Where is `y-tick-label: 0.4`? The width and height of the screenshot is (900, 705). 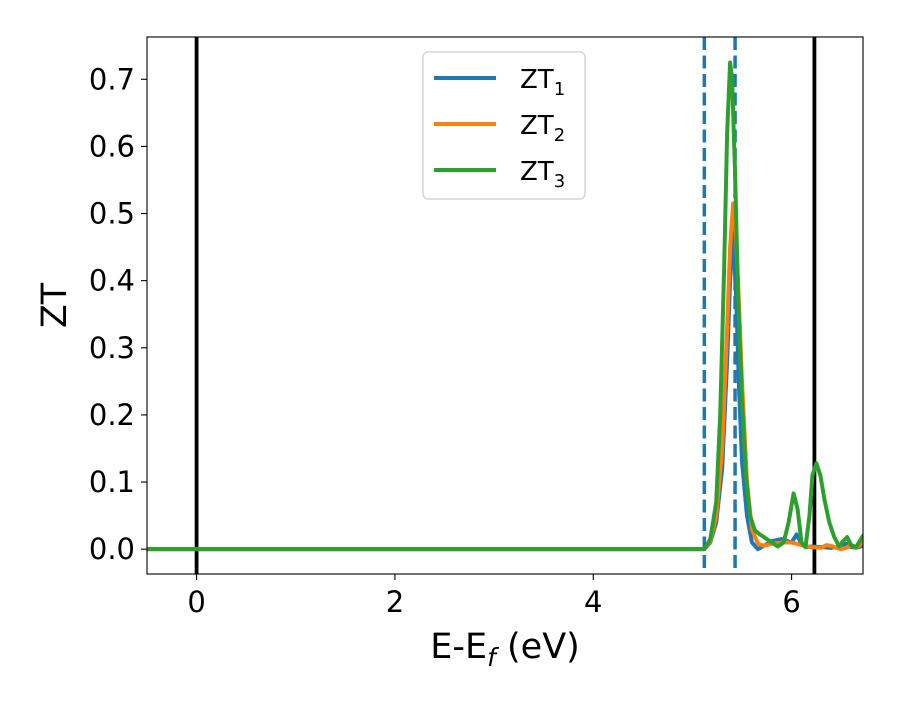
y-tick-label: 0.4 is located at coordinates (112, 281).